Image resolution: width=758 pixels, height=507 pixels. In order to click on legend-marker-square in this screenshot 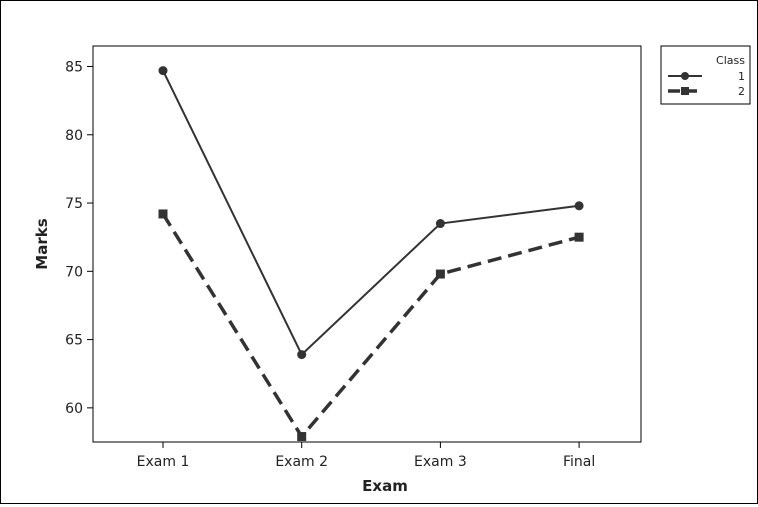, I will do `click(685, 91)`.